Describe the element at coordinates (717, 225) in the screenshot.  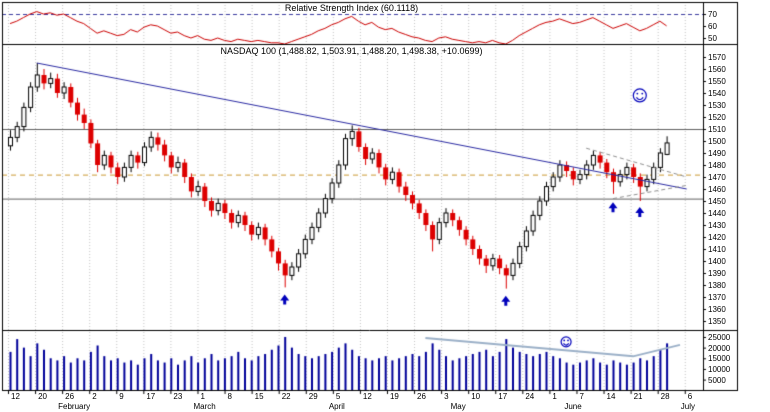
I see `price-axis-label: 1430` at that location.